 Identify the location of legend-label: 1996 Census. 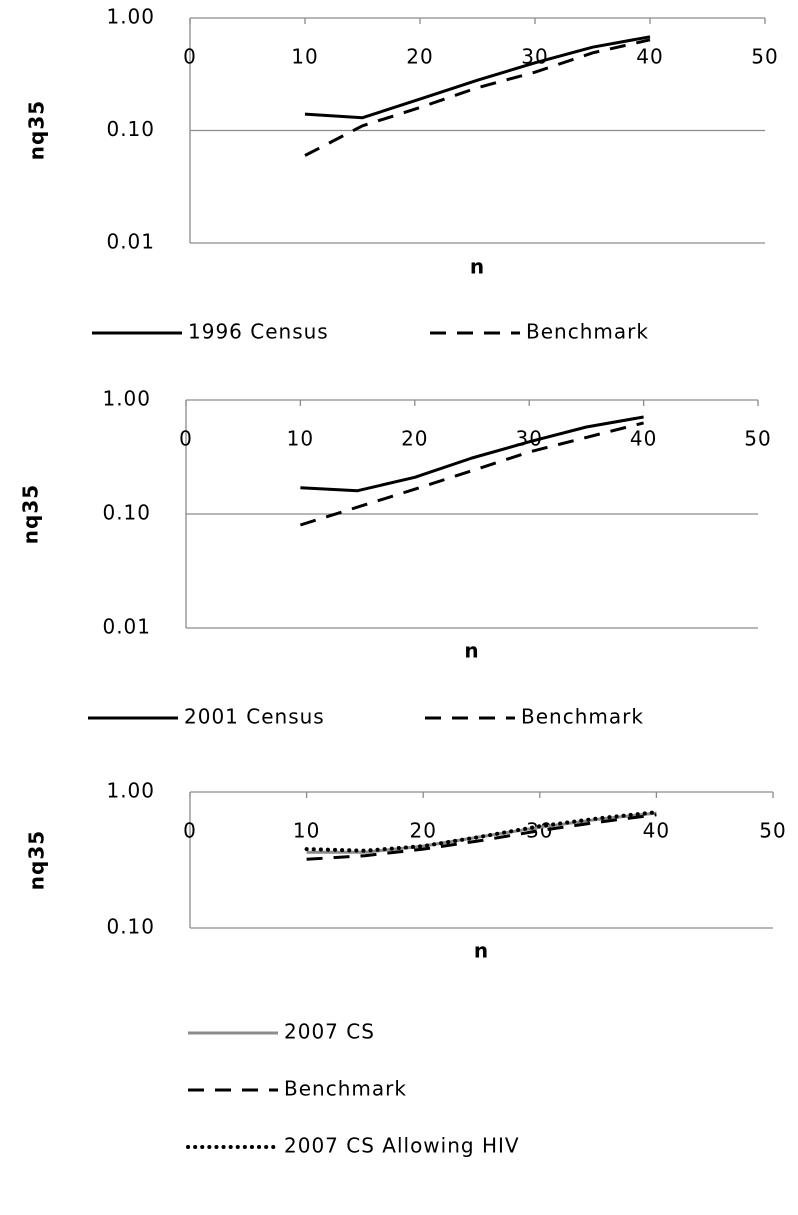
(258, 332).